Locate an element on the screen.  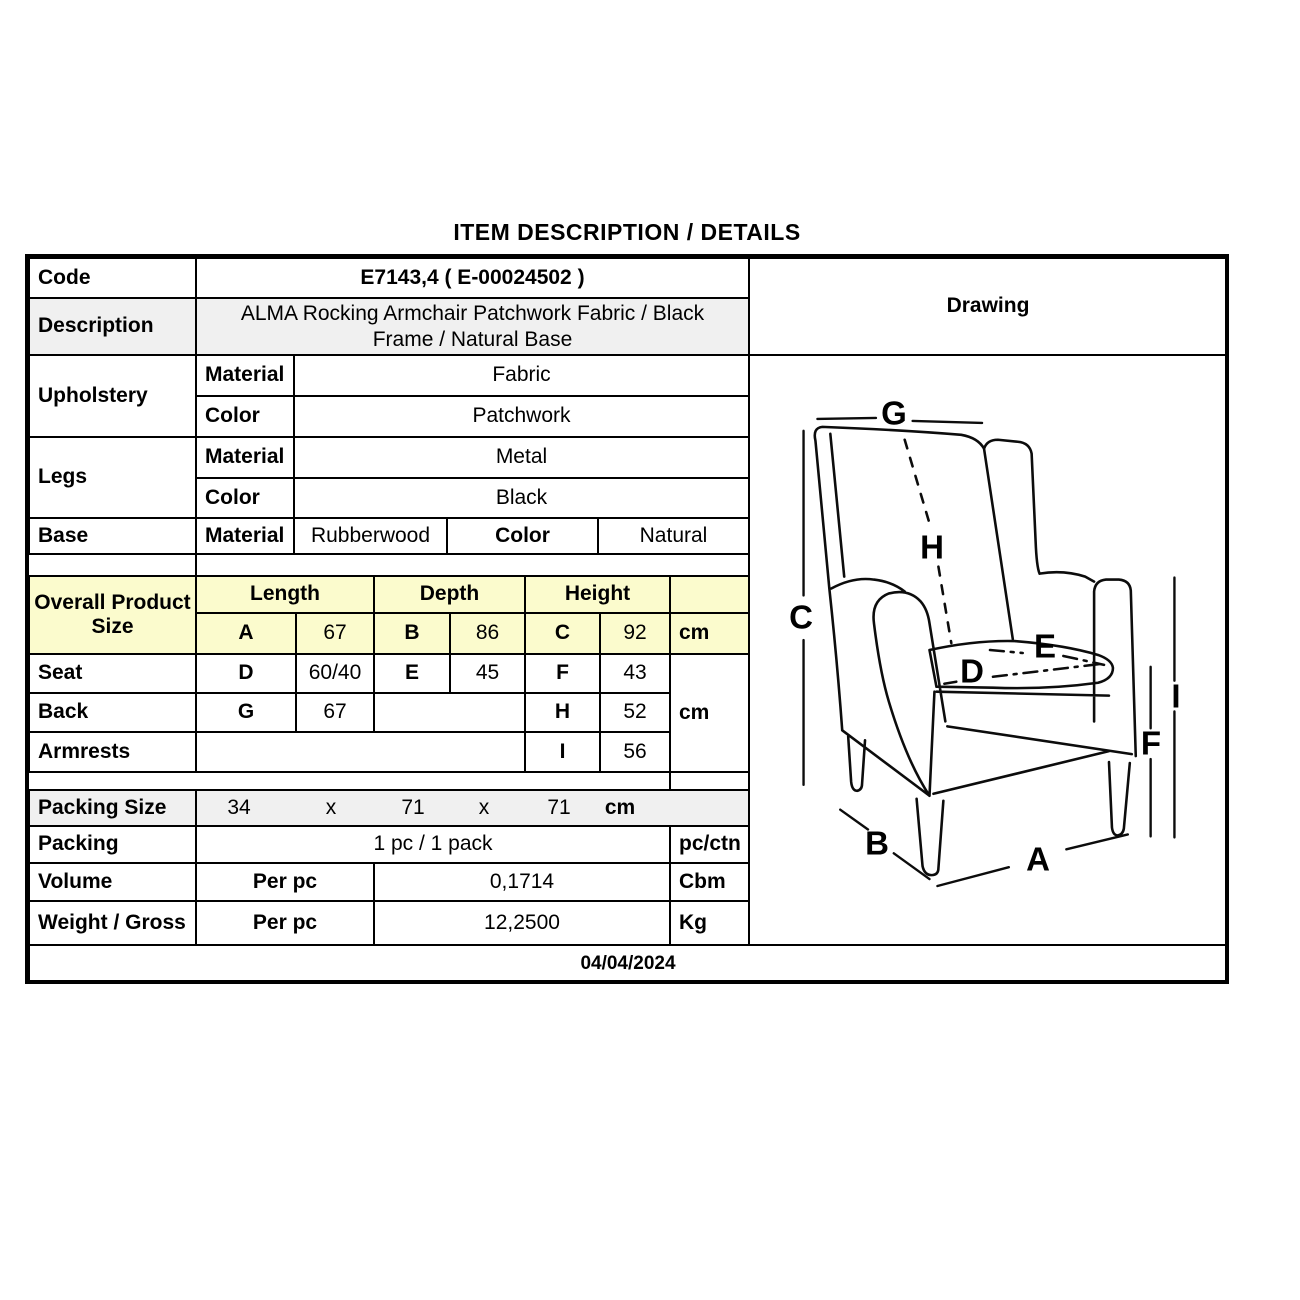
back-height-key: H is located at coordinates (562, 712).